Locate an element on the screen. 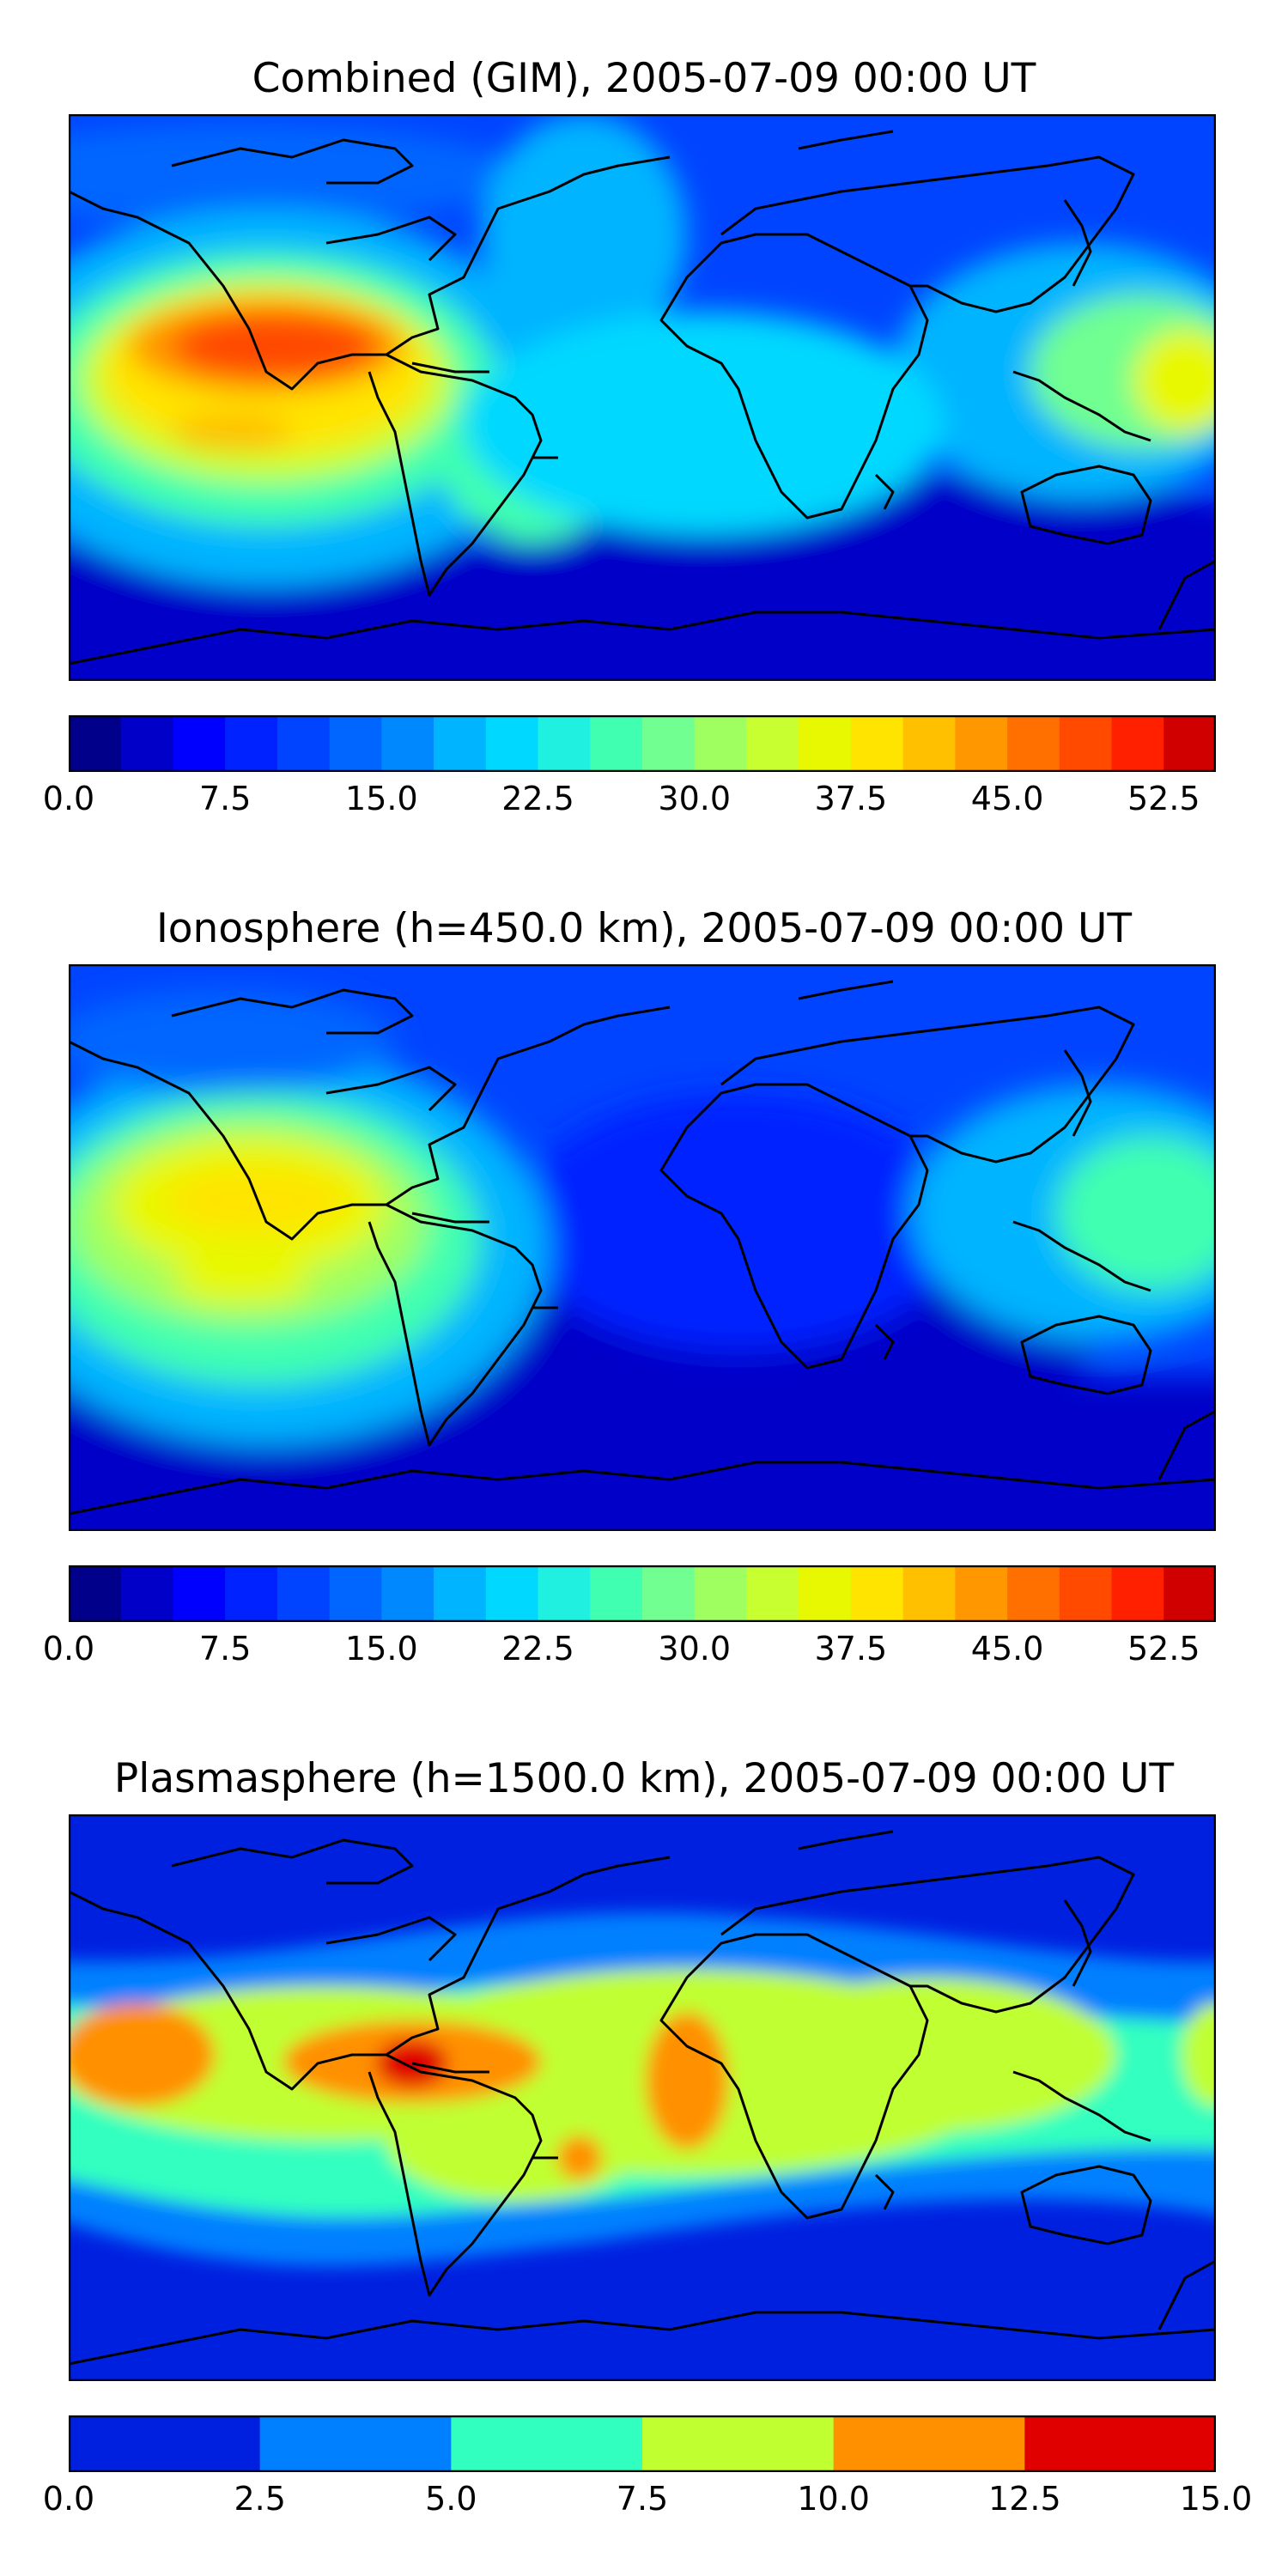 This screenshot has height=2576, width=1288. colorbar-tick-label: 5.0 is located at coordinates (451, 2499).